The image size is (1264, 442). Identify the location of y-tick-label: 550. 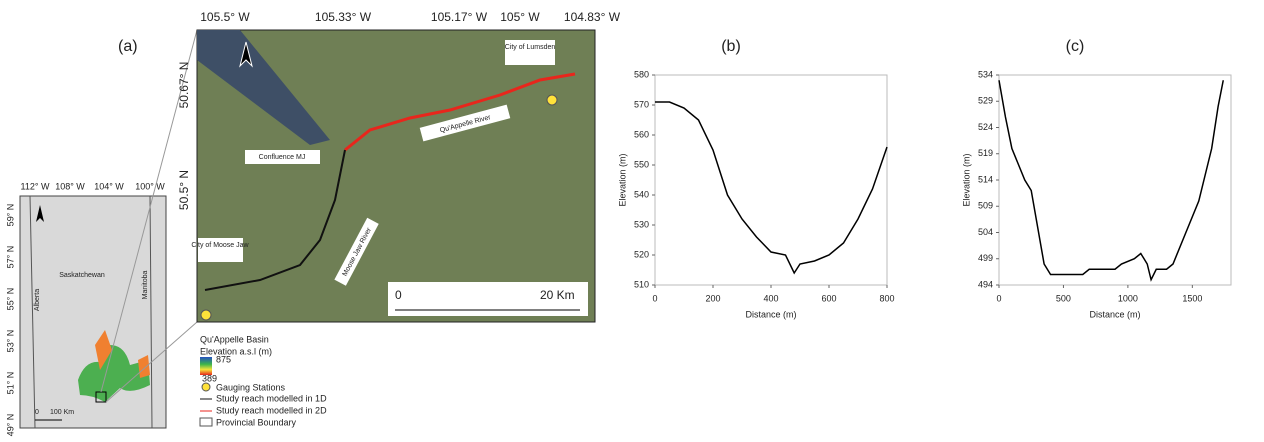
(641, 164).